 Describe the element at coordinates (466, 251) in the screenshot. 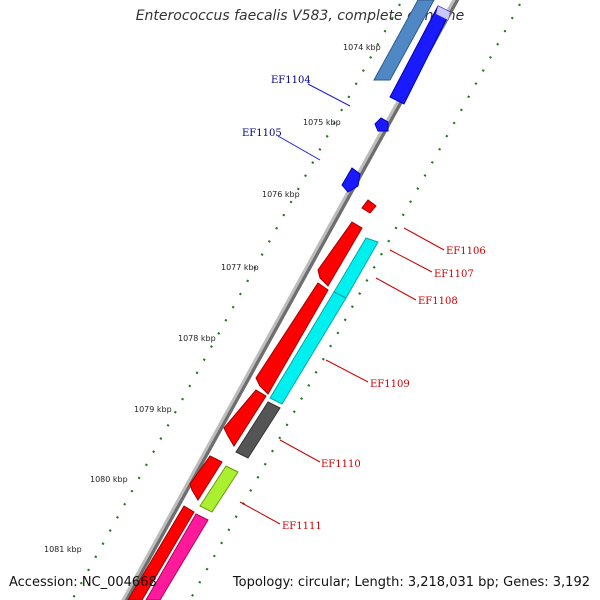

I see `gene-label-ef1106: EF1106` at that location.